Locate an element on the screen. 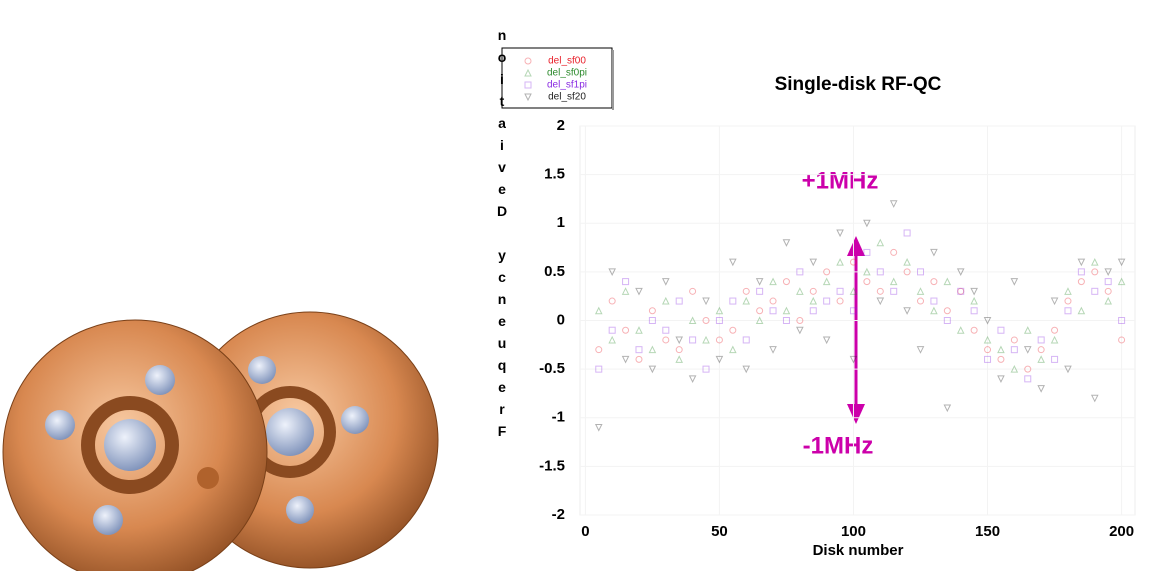  x-tick-label: 50 is located at coordinates (719, 531).